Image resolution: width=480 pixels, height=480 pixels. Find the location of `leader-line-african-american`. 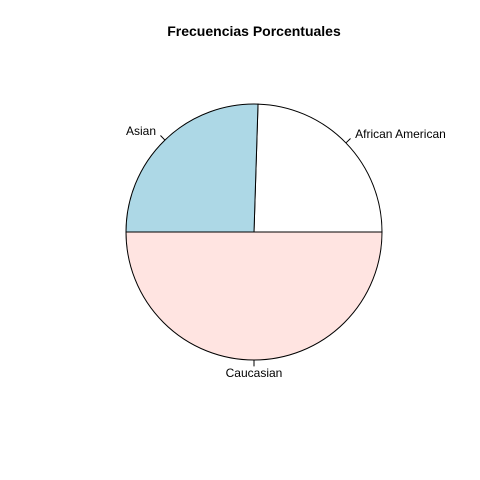

leader-line-african-american is located at coordinates (348, 141).